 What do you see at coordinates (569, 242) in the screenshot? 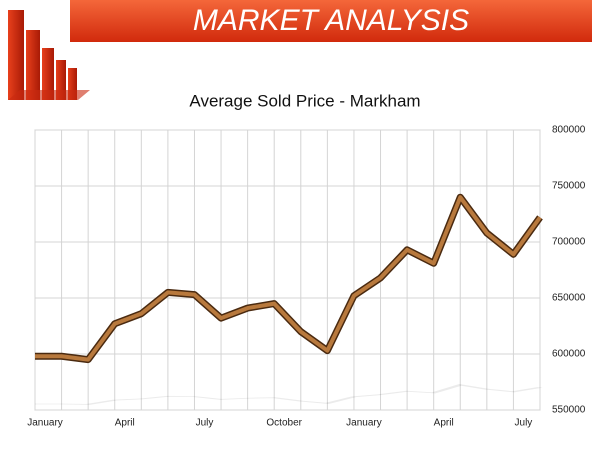
I see `y-tick-label: 700000` at bounding box center [569, 242].